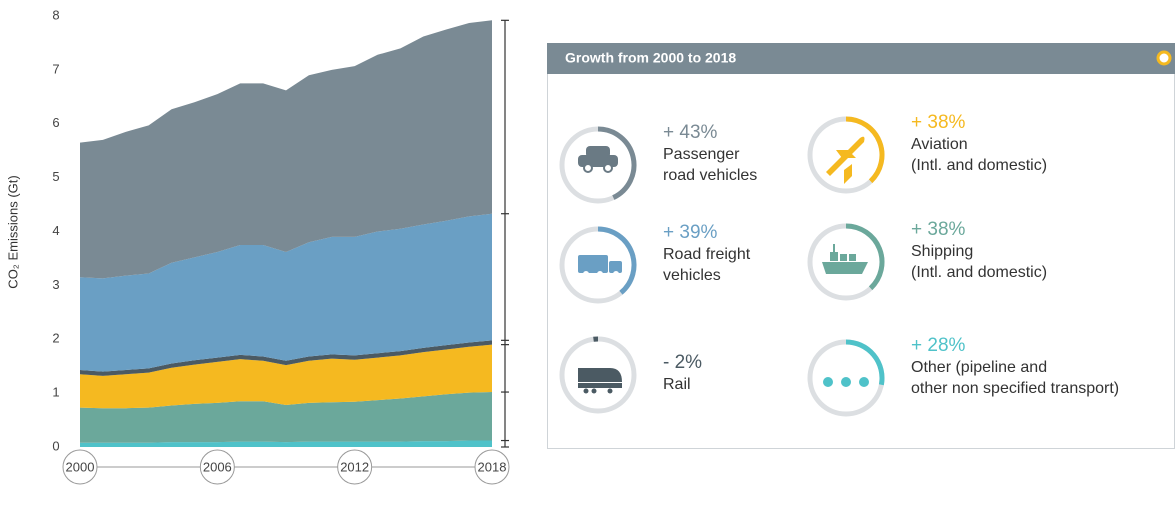 The height and width of the screenshot is (513, 1175). Describe the element at coordinates (55, 122) in the screenshot. I see `y-tick-label: 6` at that location.